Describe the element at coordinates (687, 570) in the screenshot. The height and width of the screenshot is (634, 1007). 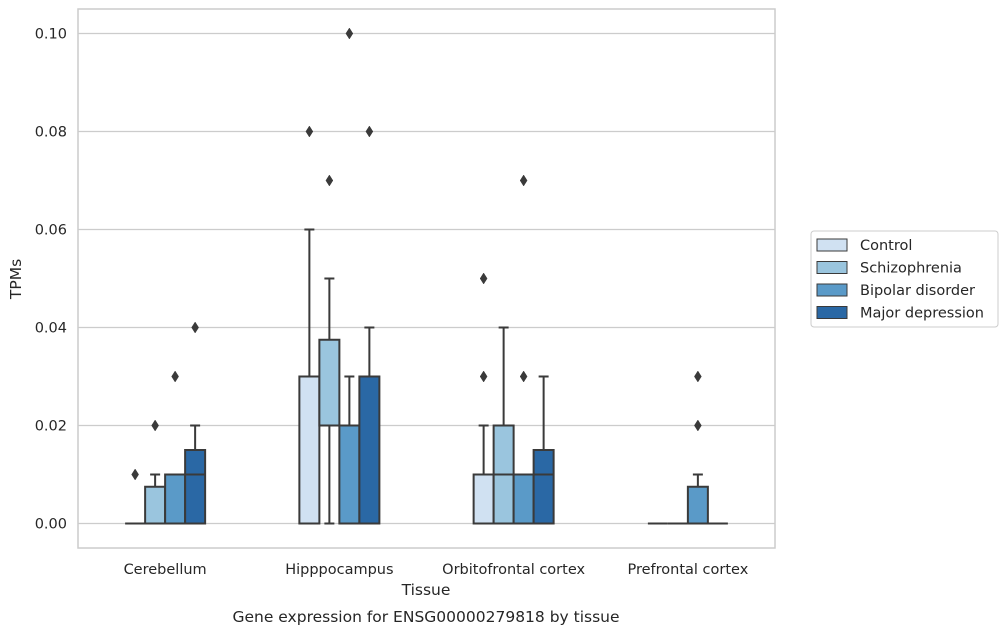
I see `x-tick-label: Prefrontal cortex` at that location.